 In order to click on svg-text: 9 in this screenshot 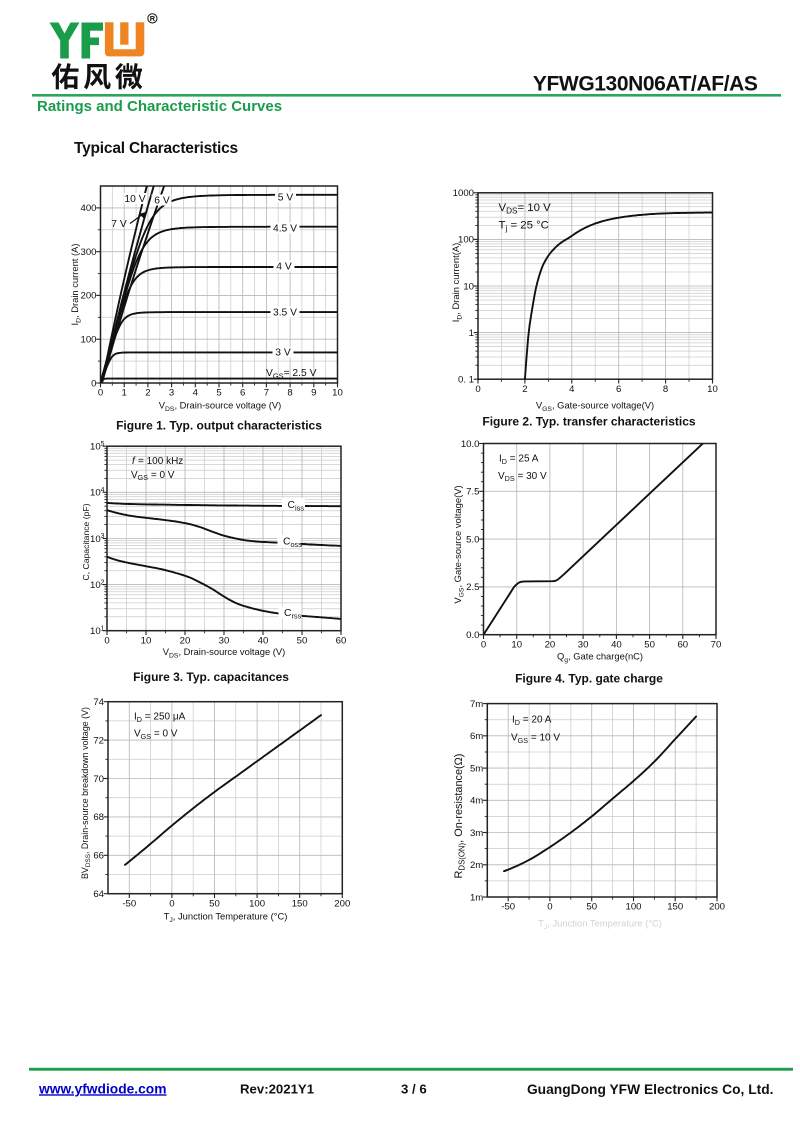, I will do `click(313, 393)`.